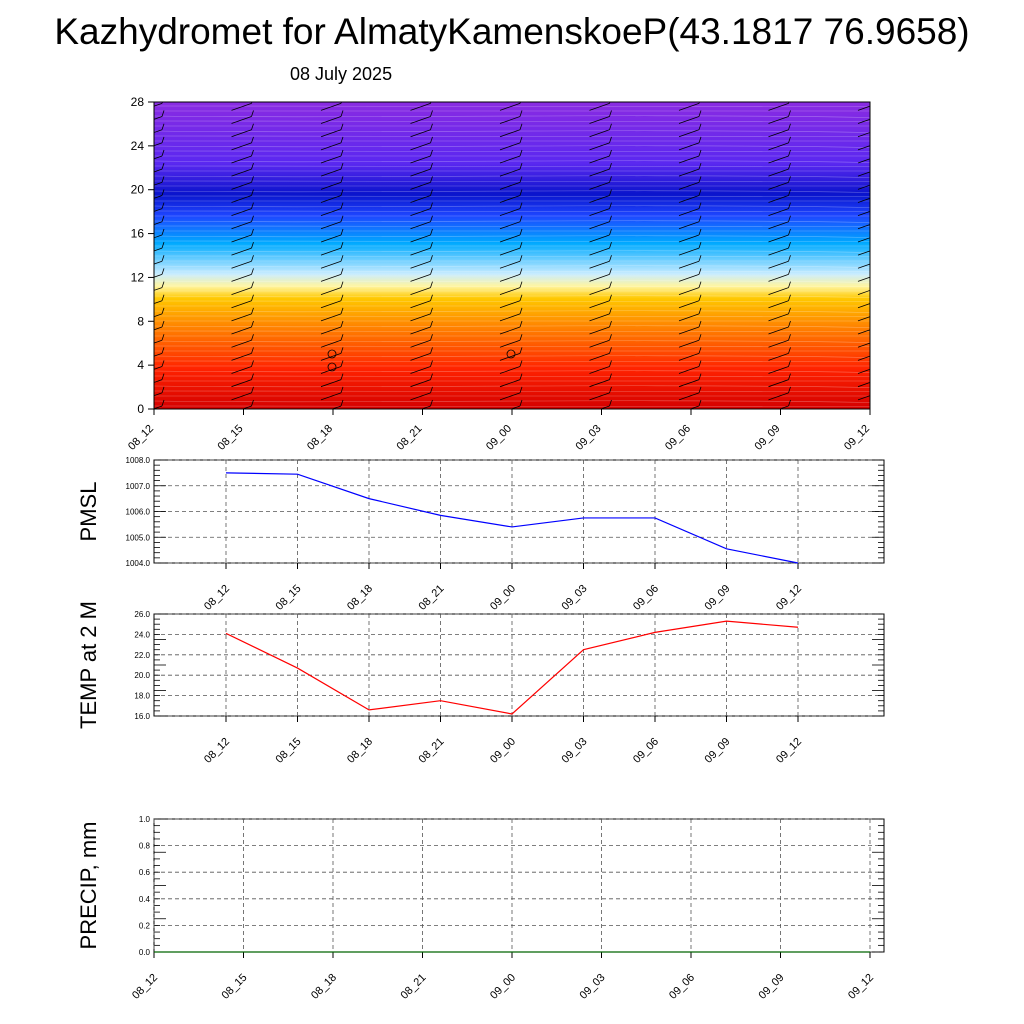 The width and height of the screenshot is (1024, 1024). I want to click on y-tick-label: 1007.0, so click(138, 486).